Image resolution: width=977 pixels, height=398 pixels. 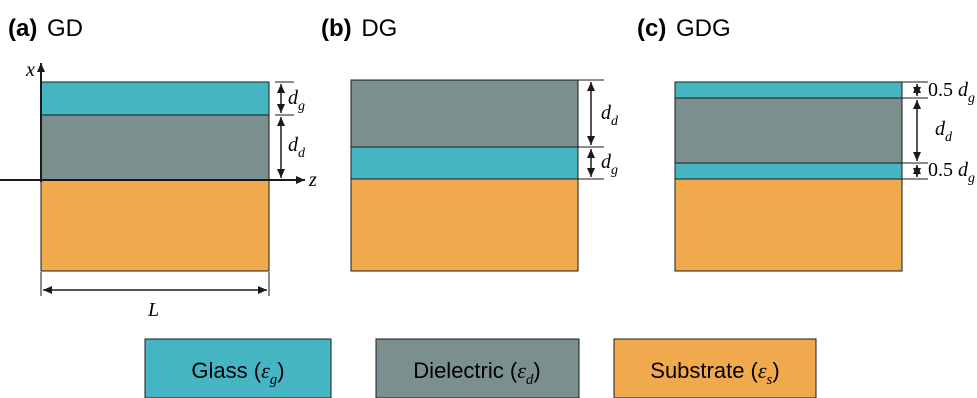 What do you see at coordinates (788, 225) in the screenshot?
I see `panel-c-substrate-layer` at bounding box center [788, 225].